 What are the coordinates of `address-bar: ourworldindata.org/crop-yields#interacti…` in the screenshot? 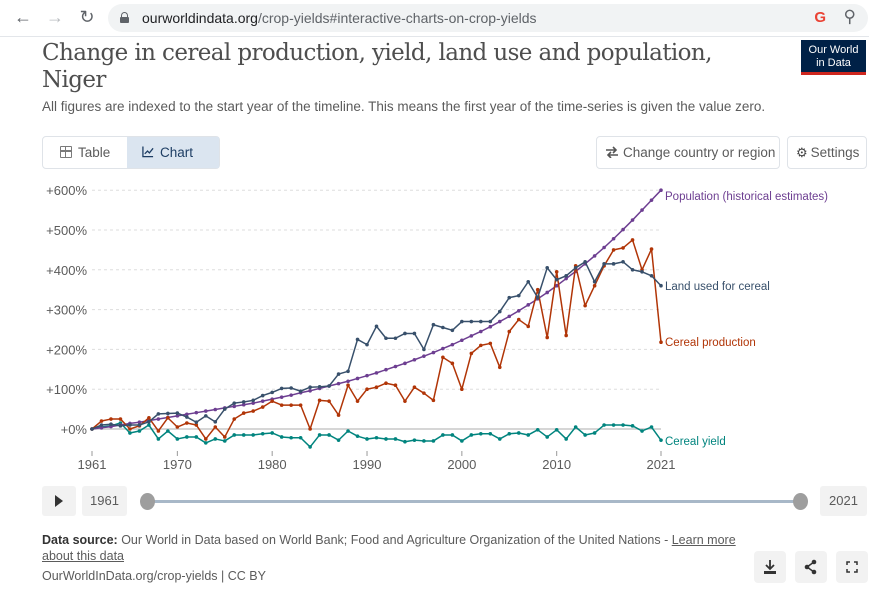 It's located at (488, 18).